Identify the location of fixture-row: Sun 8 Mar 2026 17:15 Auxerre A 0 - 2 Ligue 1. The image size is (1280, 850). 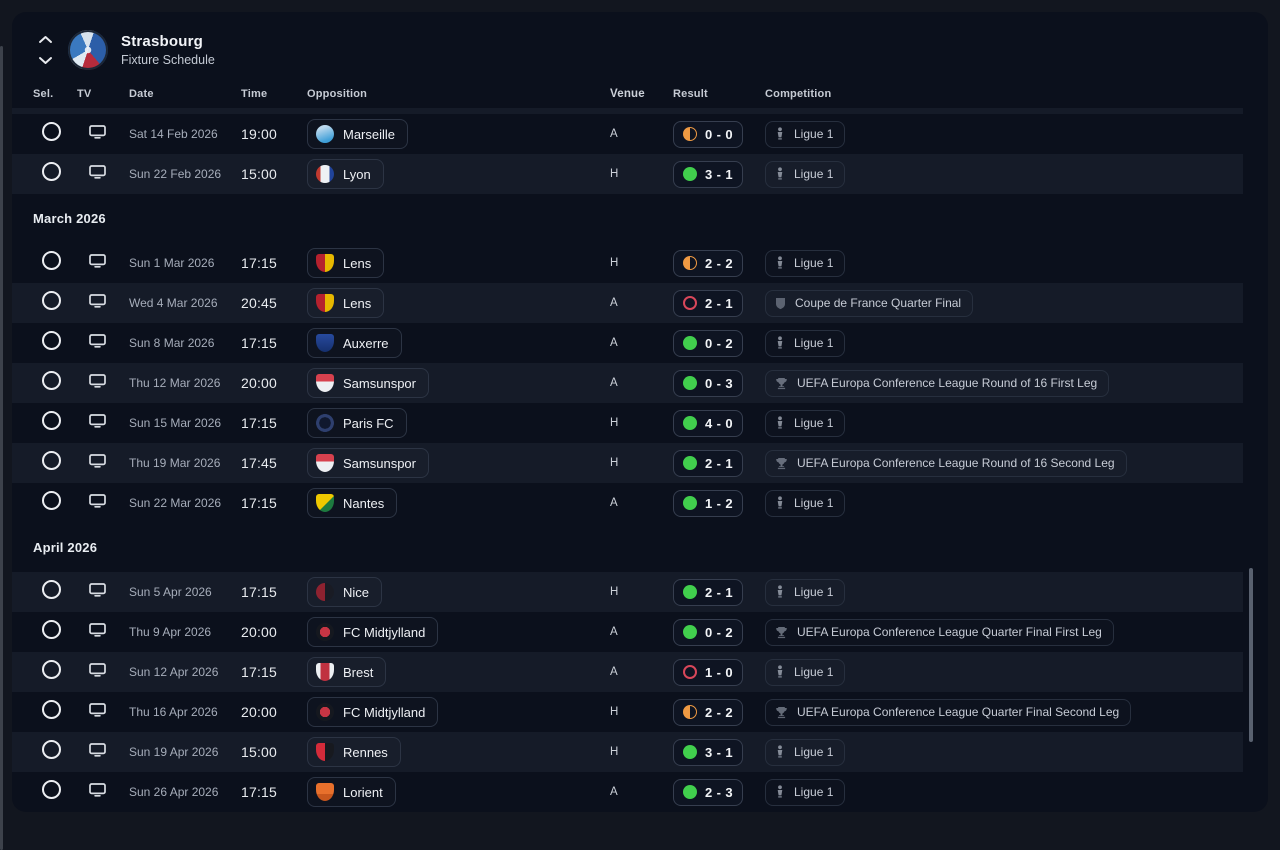
(627, 343).